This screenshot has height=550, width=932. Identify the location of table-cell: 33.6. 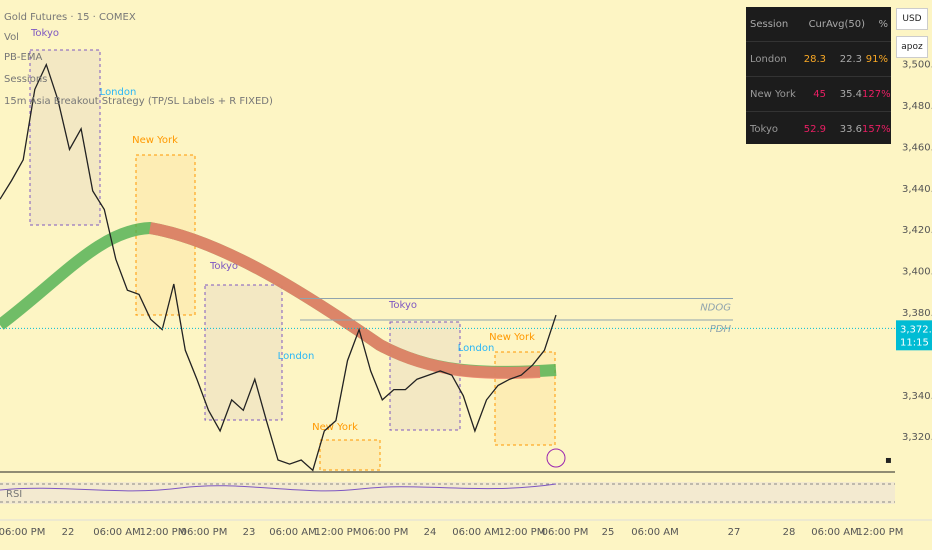
(850, 129).